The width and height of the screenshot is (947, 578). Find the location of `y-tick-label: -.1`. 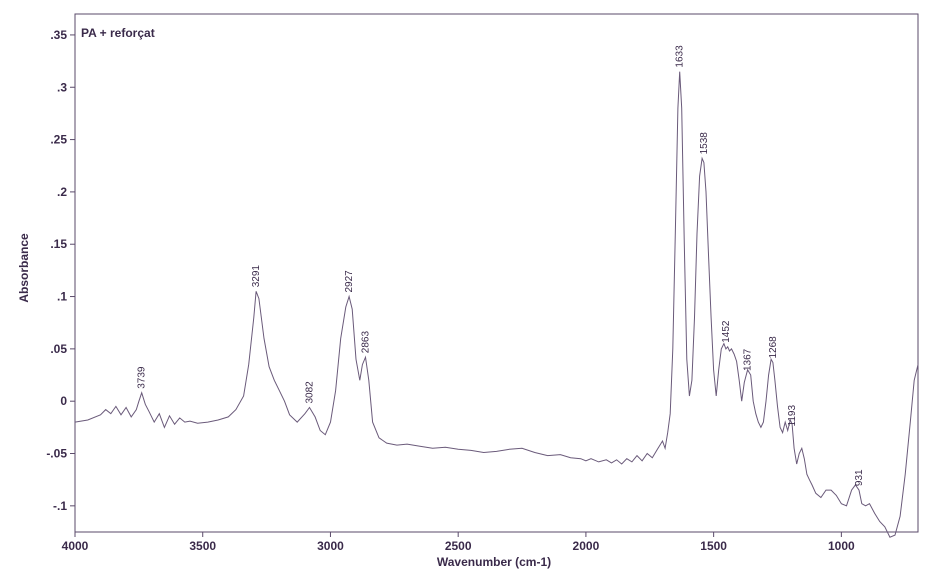

y-tick-label: -.1 is located at coordinates (60, 506).